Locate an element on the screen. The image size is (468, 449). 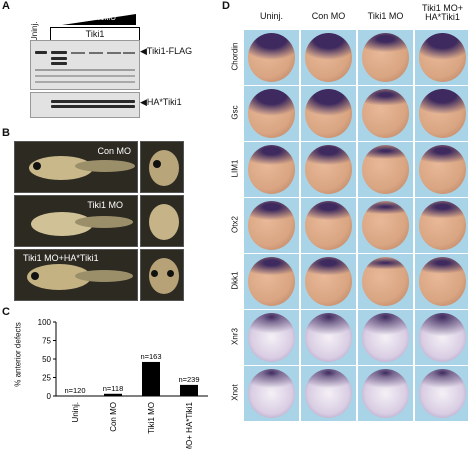
y-tick-label: 75 is located at coordinates (46, 341).